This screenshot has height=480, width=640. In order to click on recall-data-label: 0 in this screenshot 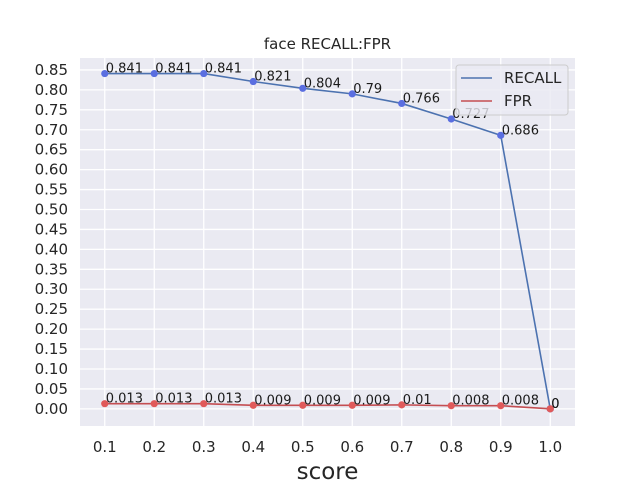, I will do `click(555, 404)`.